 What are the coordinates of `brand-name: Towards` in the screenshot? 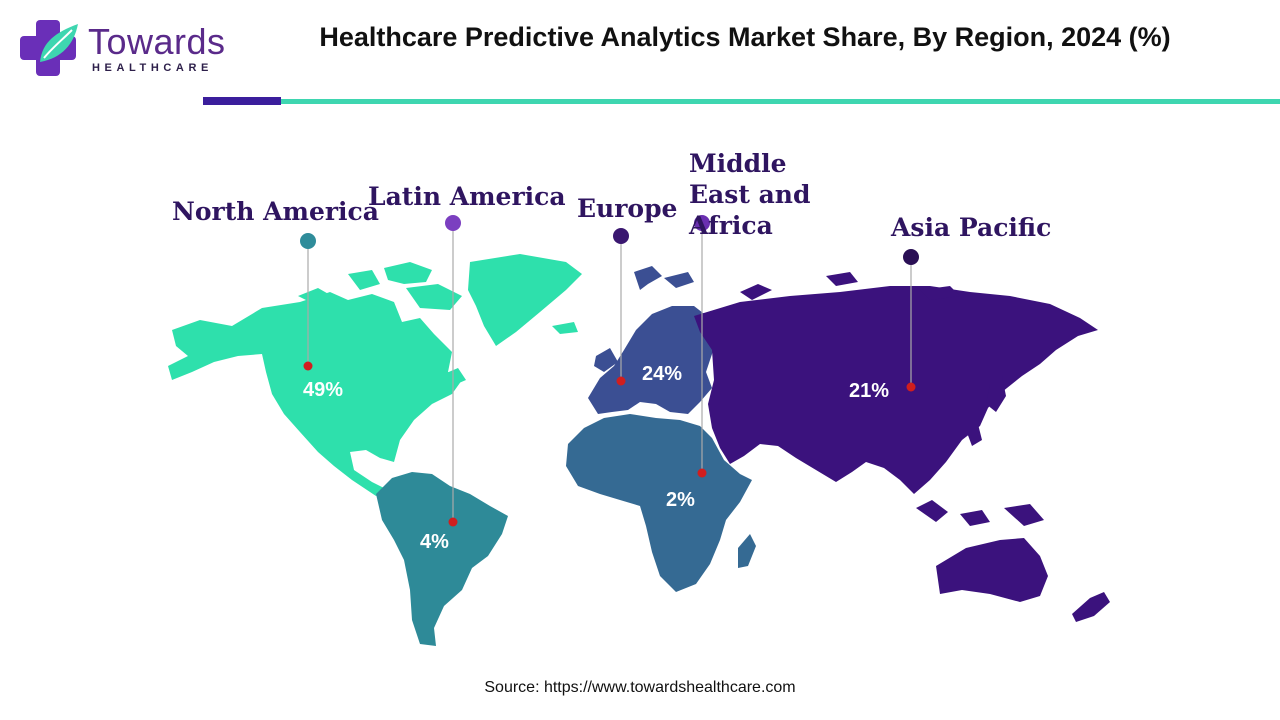 It's located at (157, 41).